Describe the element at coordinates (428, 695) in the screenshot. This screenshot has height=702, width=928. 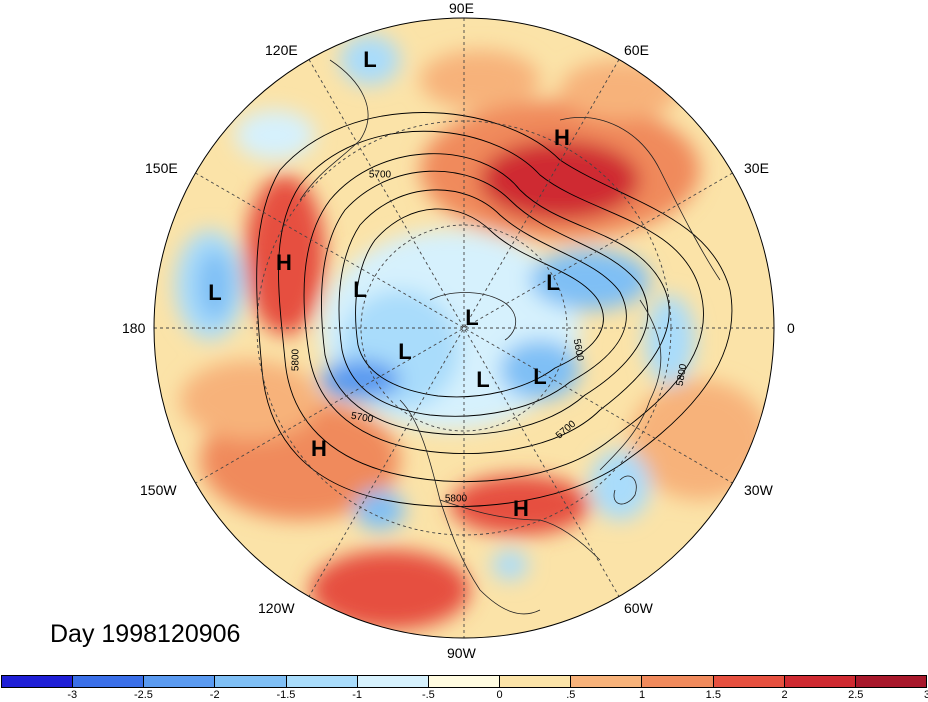
I see `colorbar-tick-label: -.5` at that location.